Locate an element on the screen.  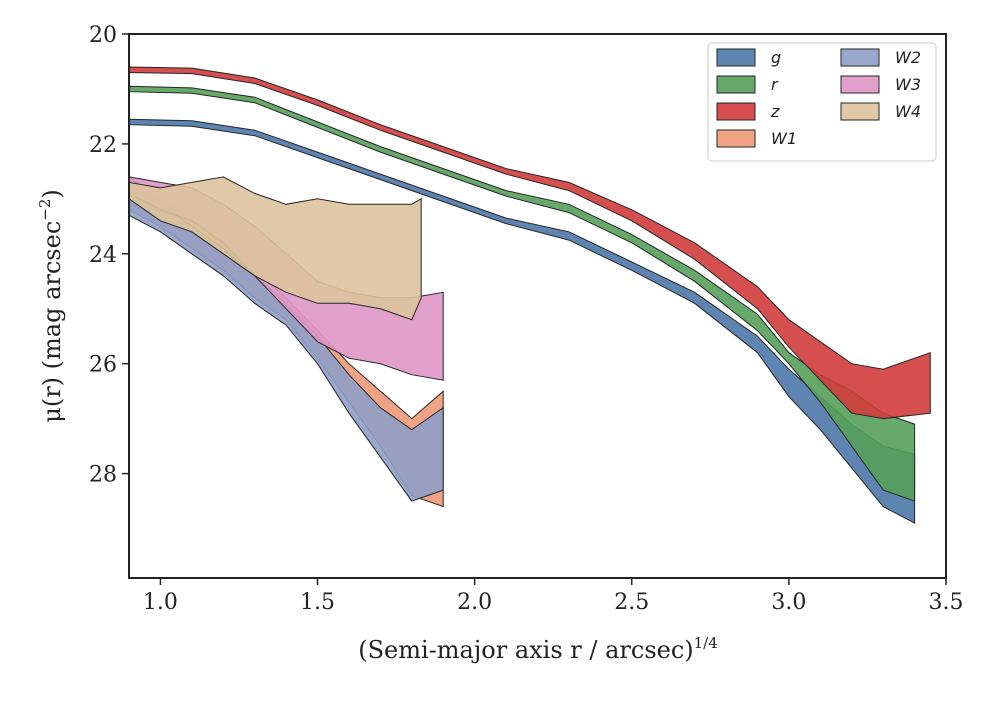
legend-label-z: z is located at coordinates (775, 111).